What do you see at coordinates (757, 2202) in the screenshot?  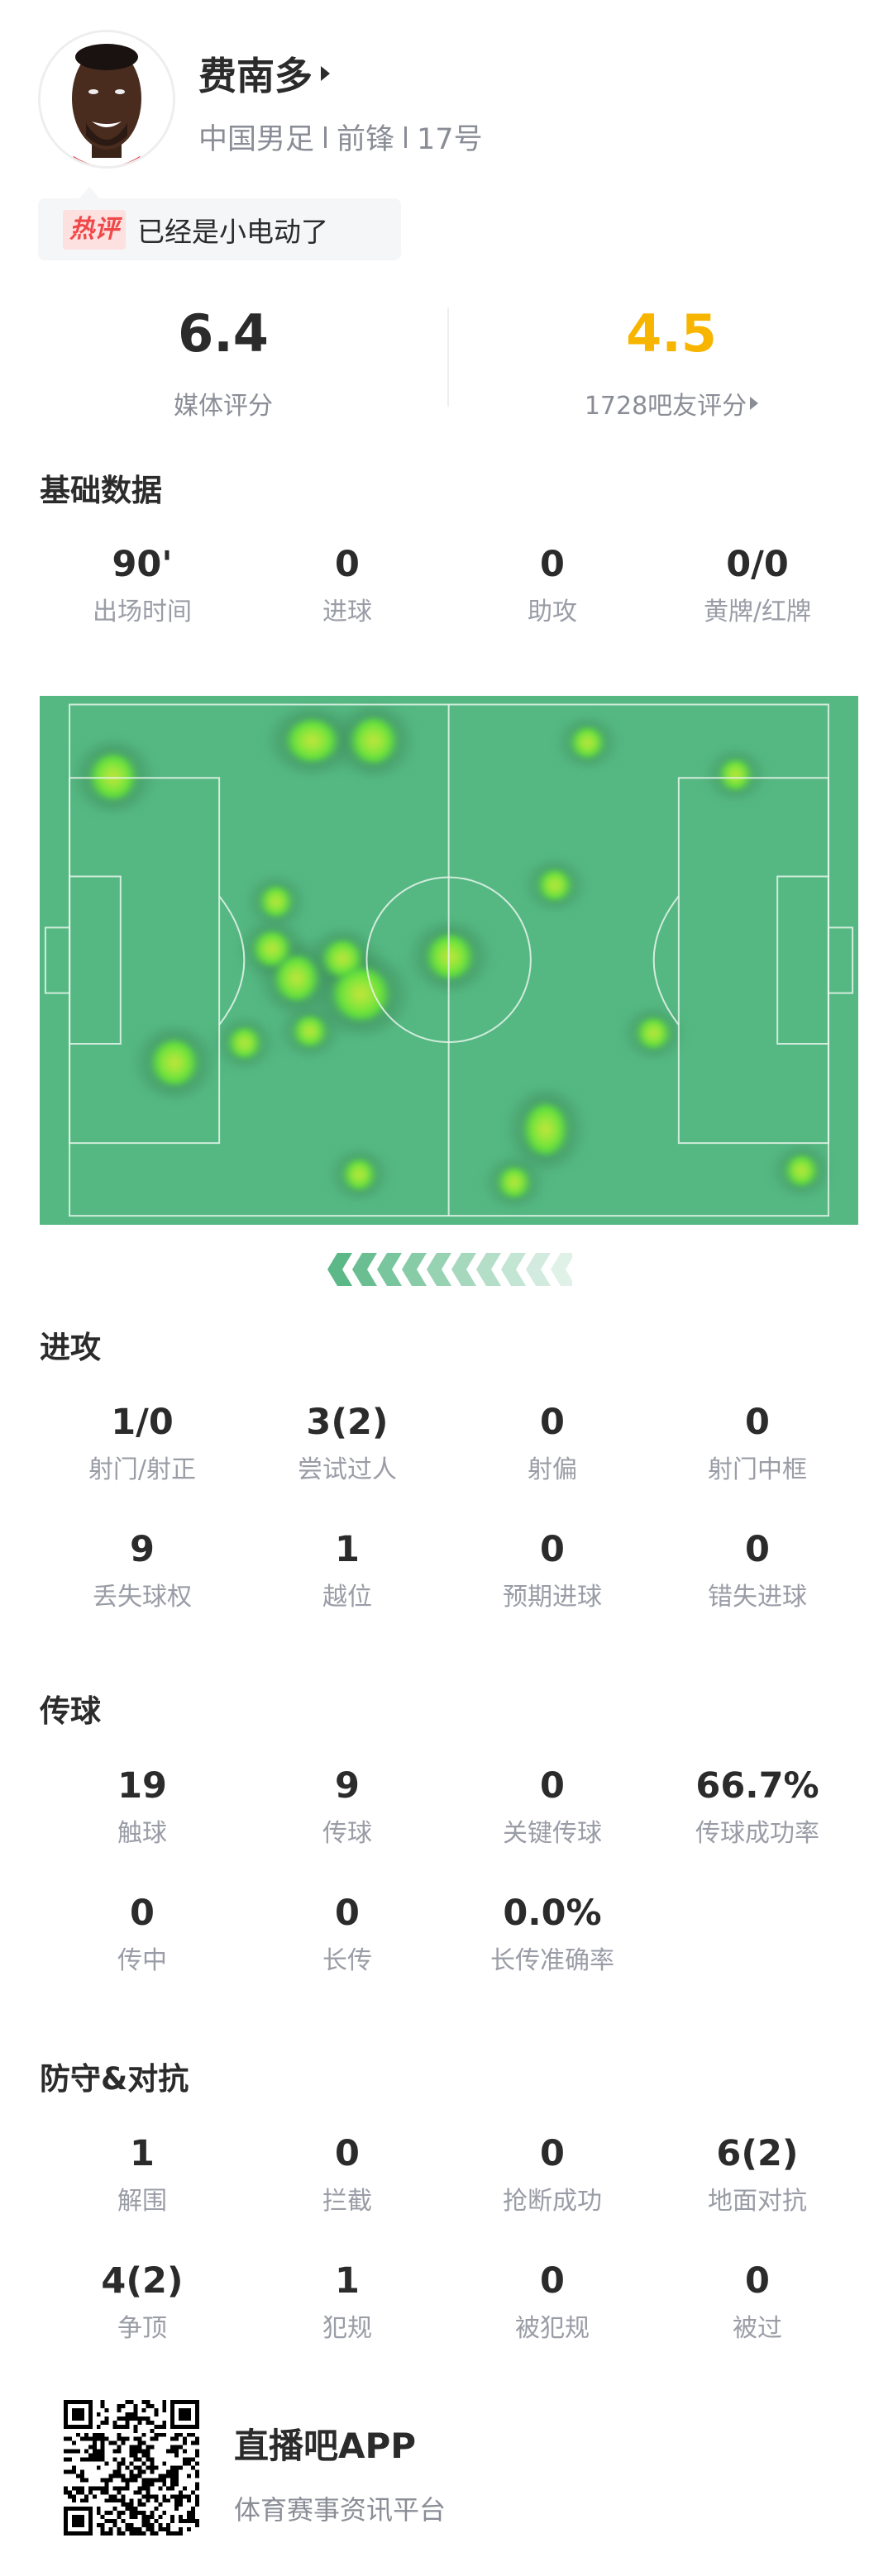 I see `stat-label: 地面对抗` at bounding box center [757, 2202].